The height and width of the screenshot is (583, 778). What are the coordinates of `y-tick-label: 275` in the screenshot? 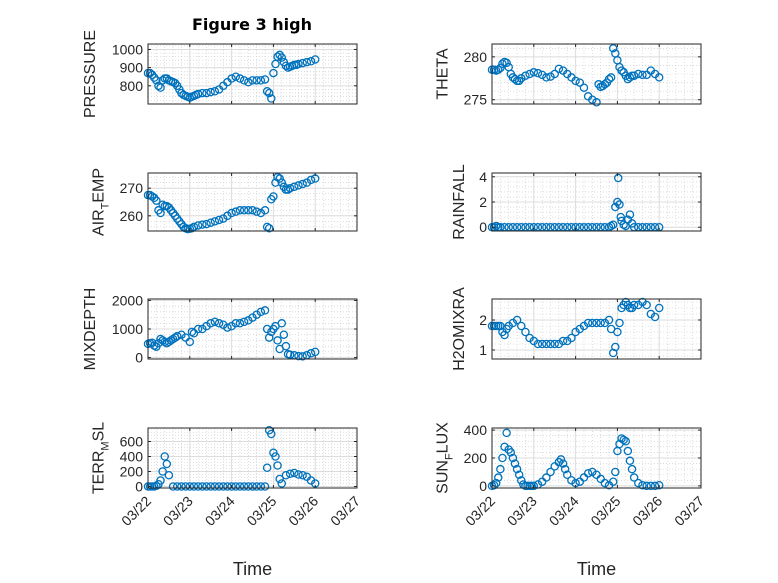 It's located at (476, 100).